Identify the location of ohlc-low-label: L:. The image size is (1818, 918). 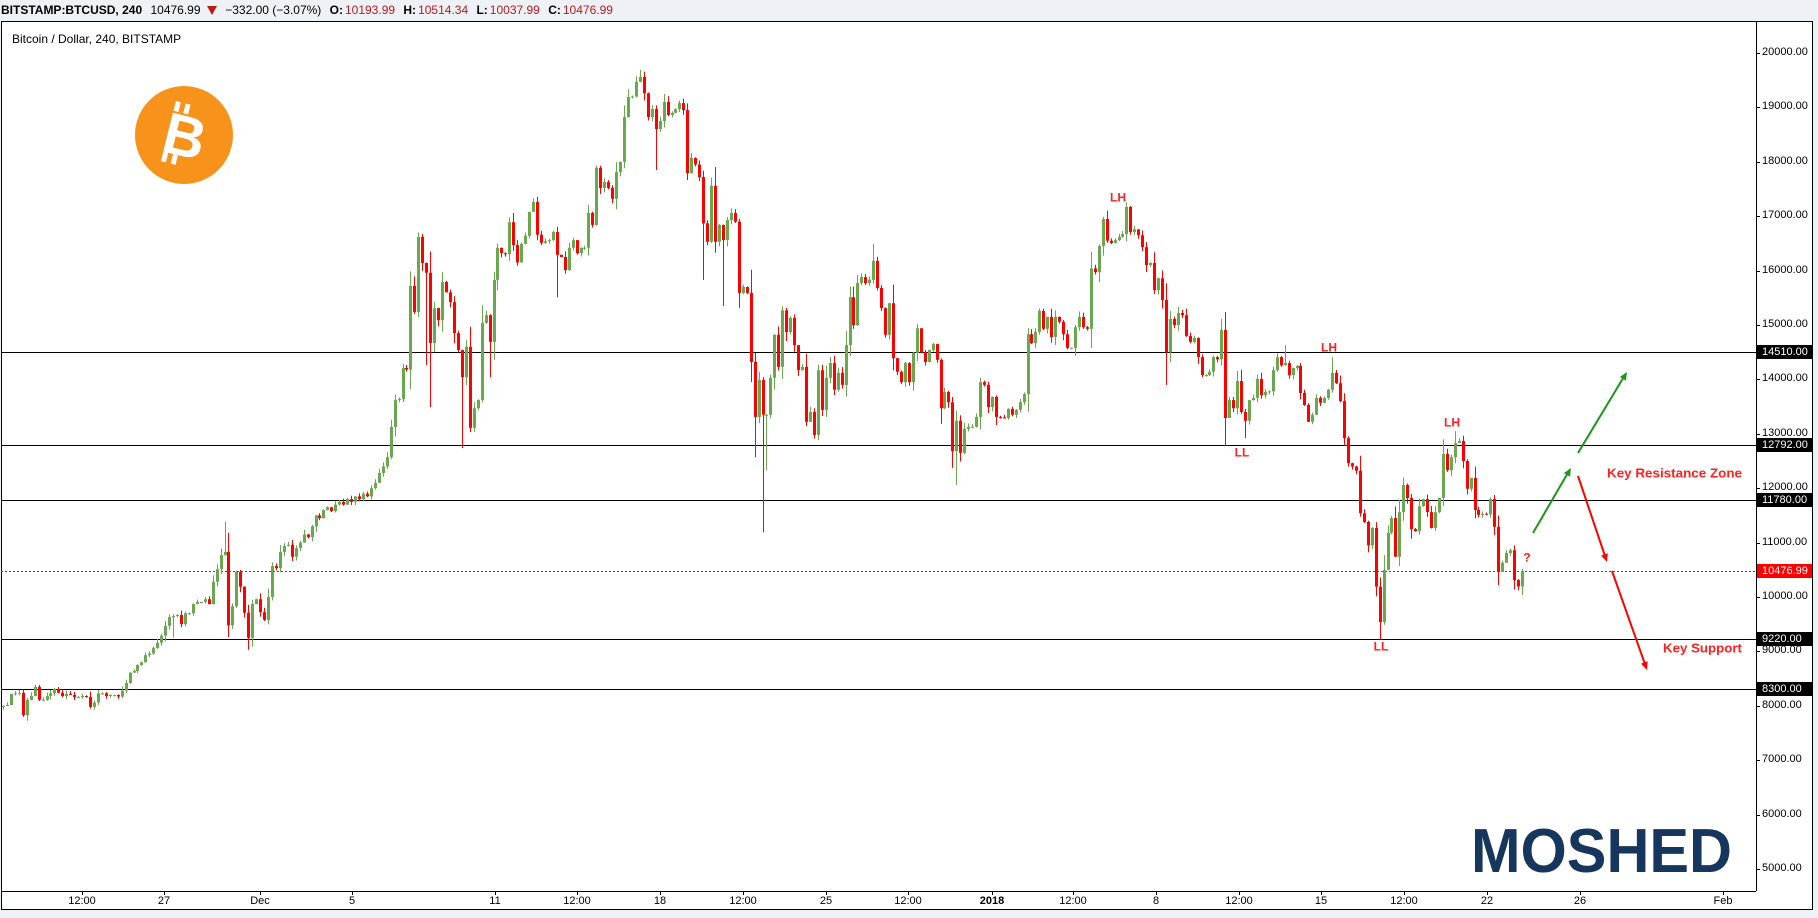
(482, 10).